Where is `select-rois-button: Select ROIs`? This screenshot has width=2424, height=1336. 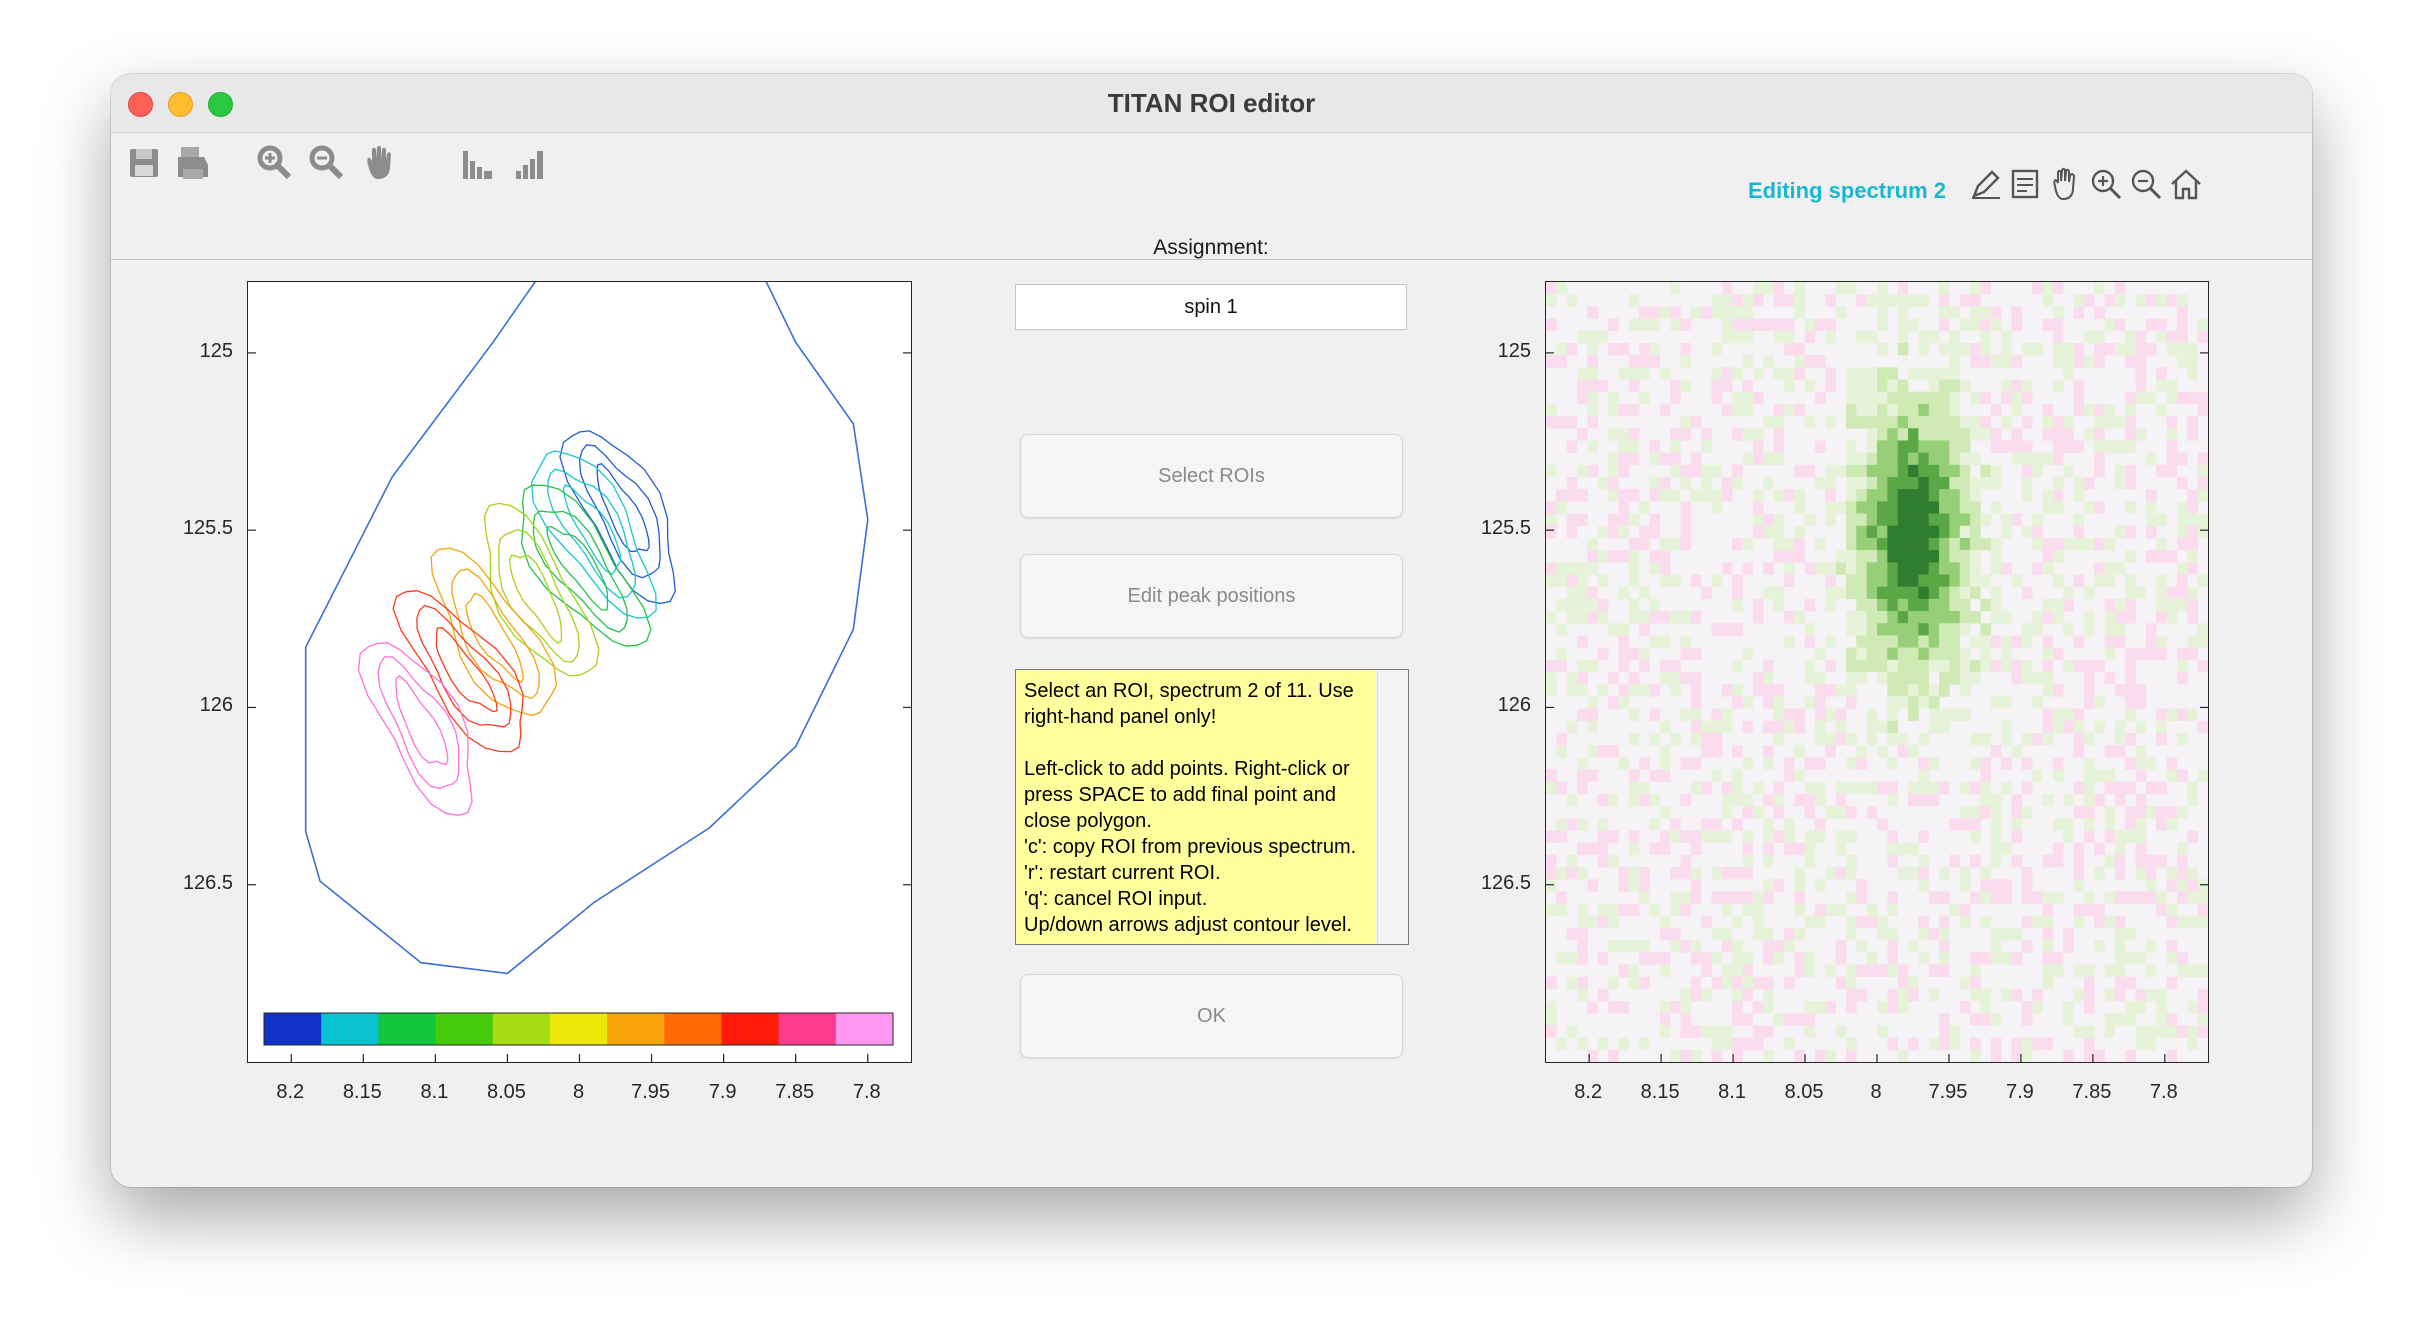 select-rois-button: Select ROIs is located at coordinates (1211, 476).